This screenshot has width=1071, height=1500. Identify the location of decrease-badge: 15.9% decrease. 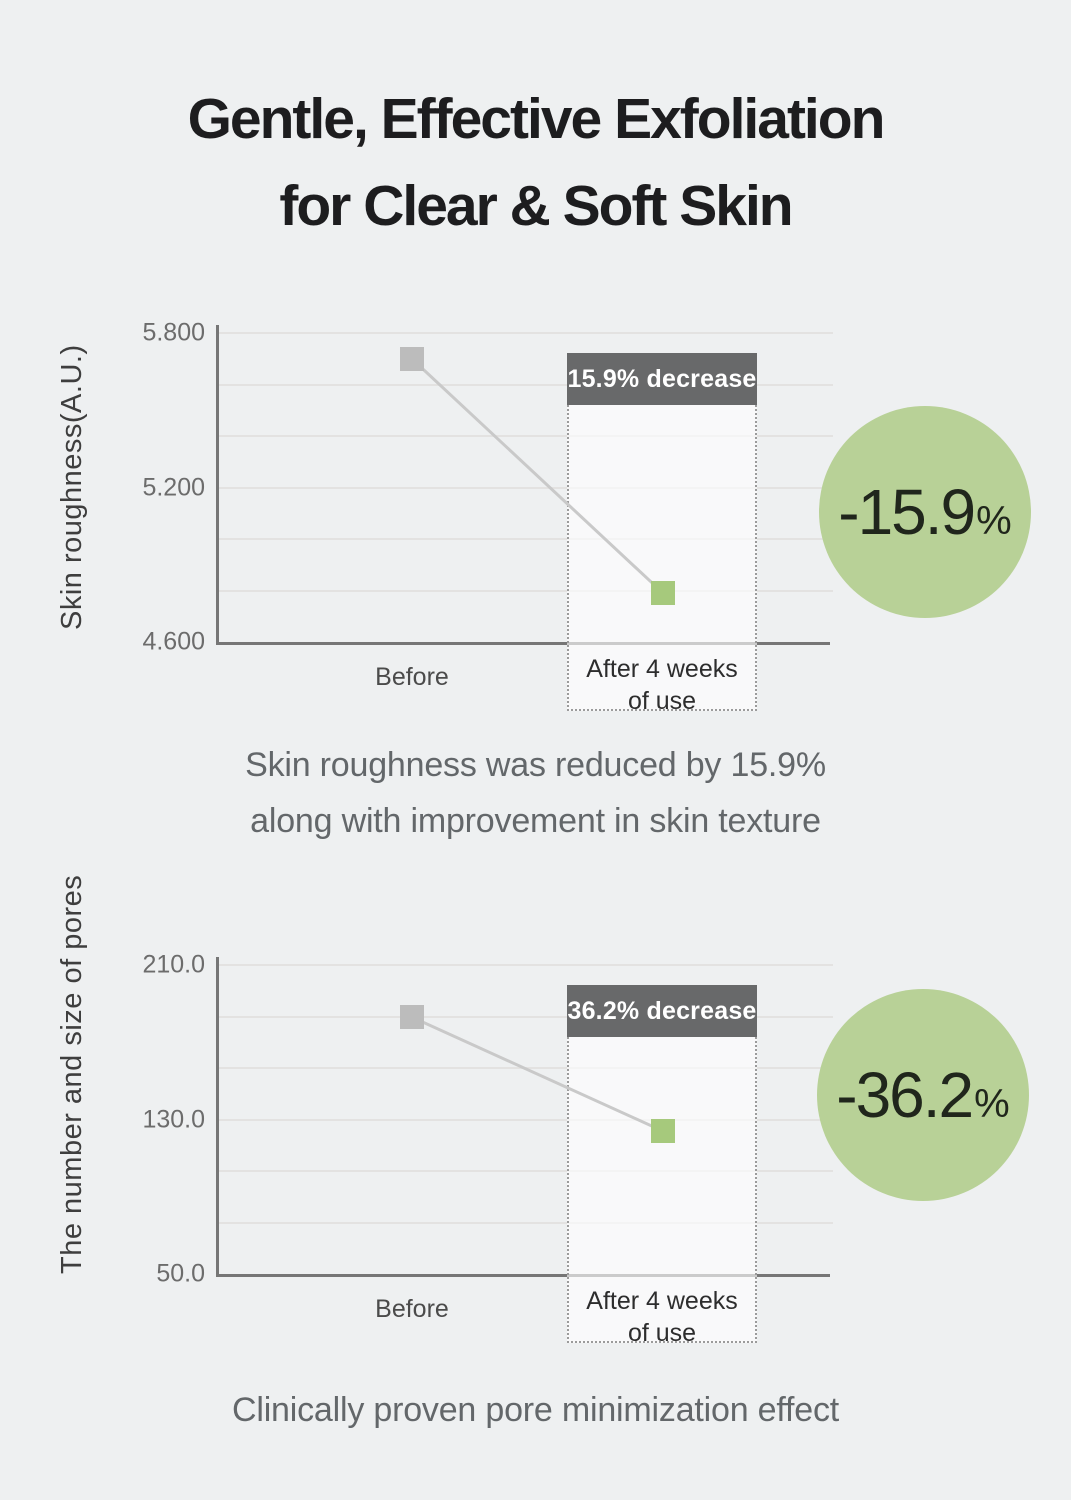
(662, 379).